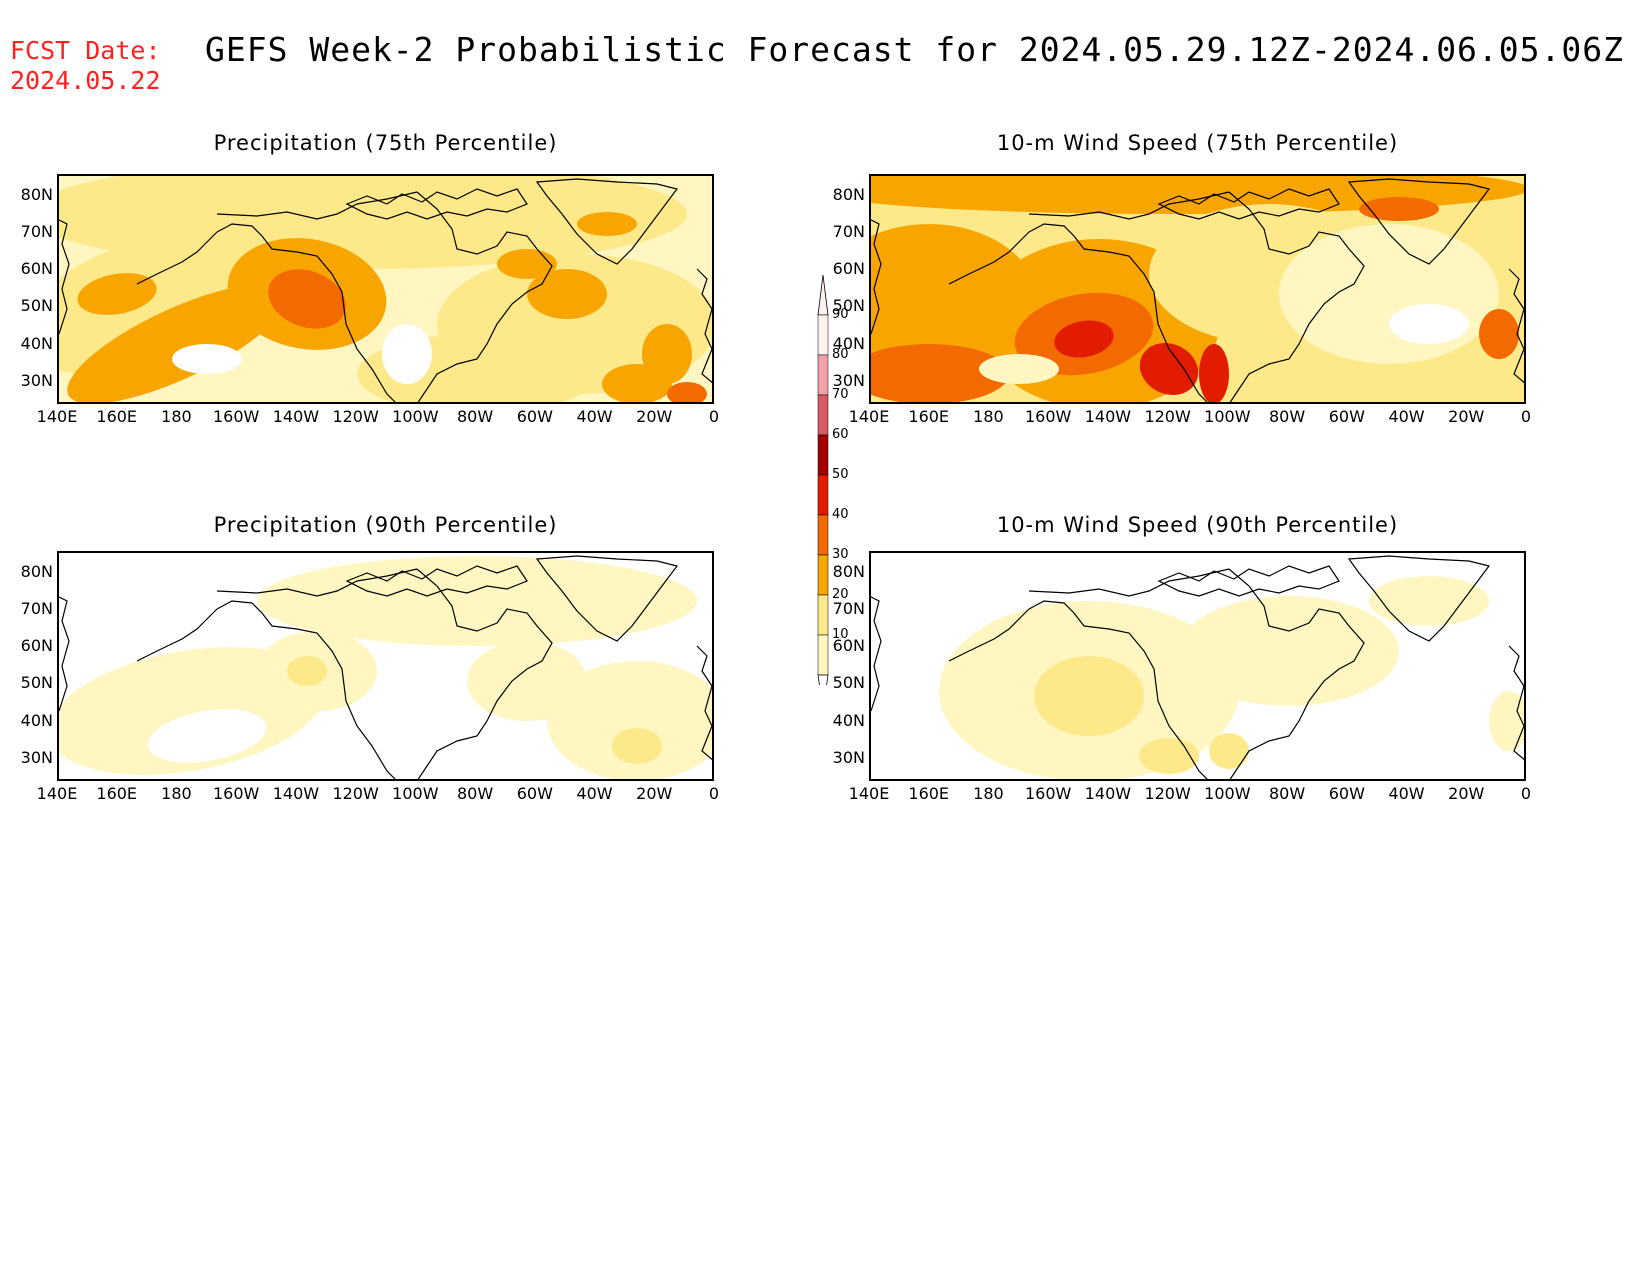 The width and height of the screenshot is (1650, 1275). Describe the element at coordinates (823, 480) in the screenshot. I see `colorbar` at that location.